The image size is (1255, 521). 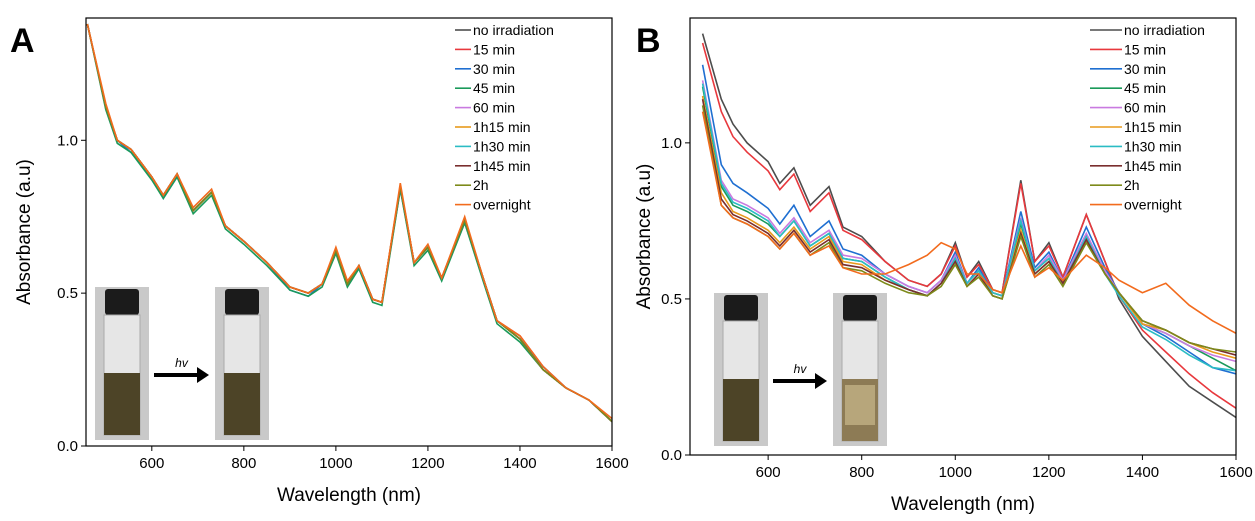 I want to click on precipitate, so click(x=860, y=405).